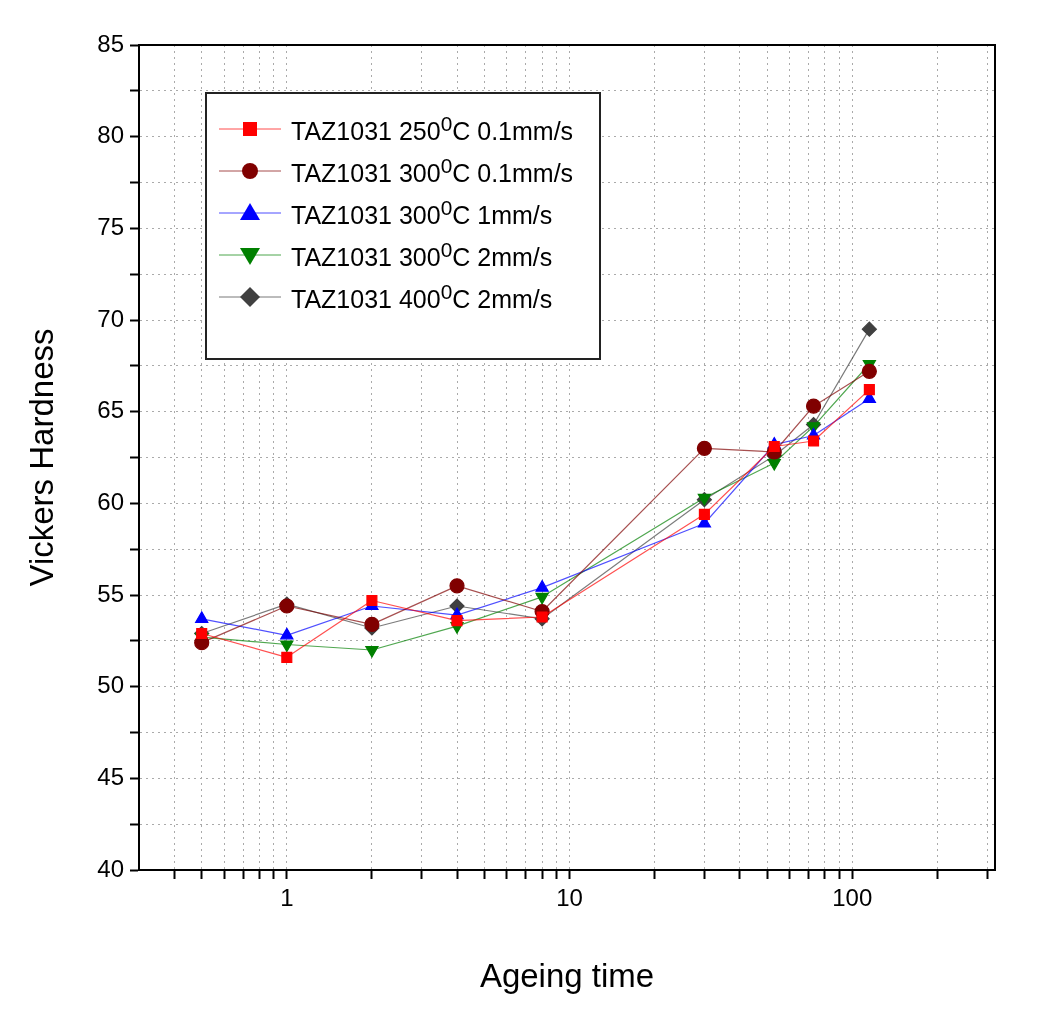 This screenshot has height=1012, width=1061. Describe the element at coordinates (422, 213) in the screenshot. I see `legend-label: TAZ1031 300$^{0}$C 1mm/s` at that location.